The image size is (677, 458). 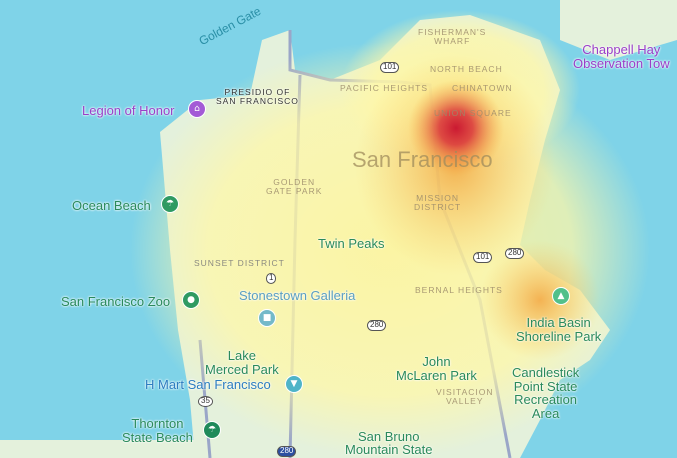 What do you see at coordinates (466, 69) in the screenshot?
I see `label-north-beach: NORTH BEACH` at bounding box center [466, 69].